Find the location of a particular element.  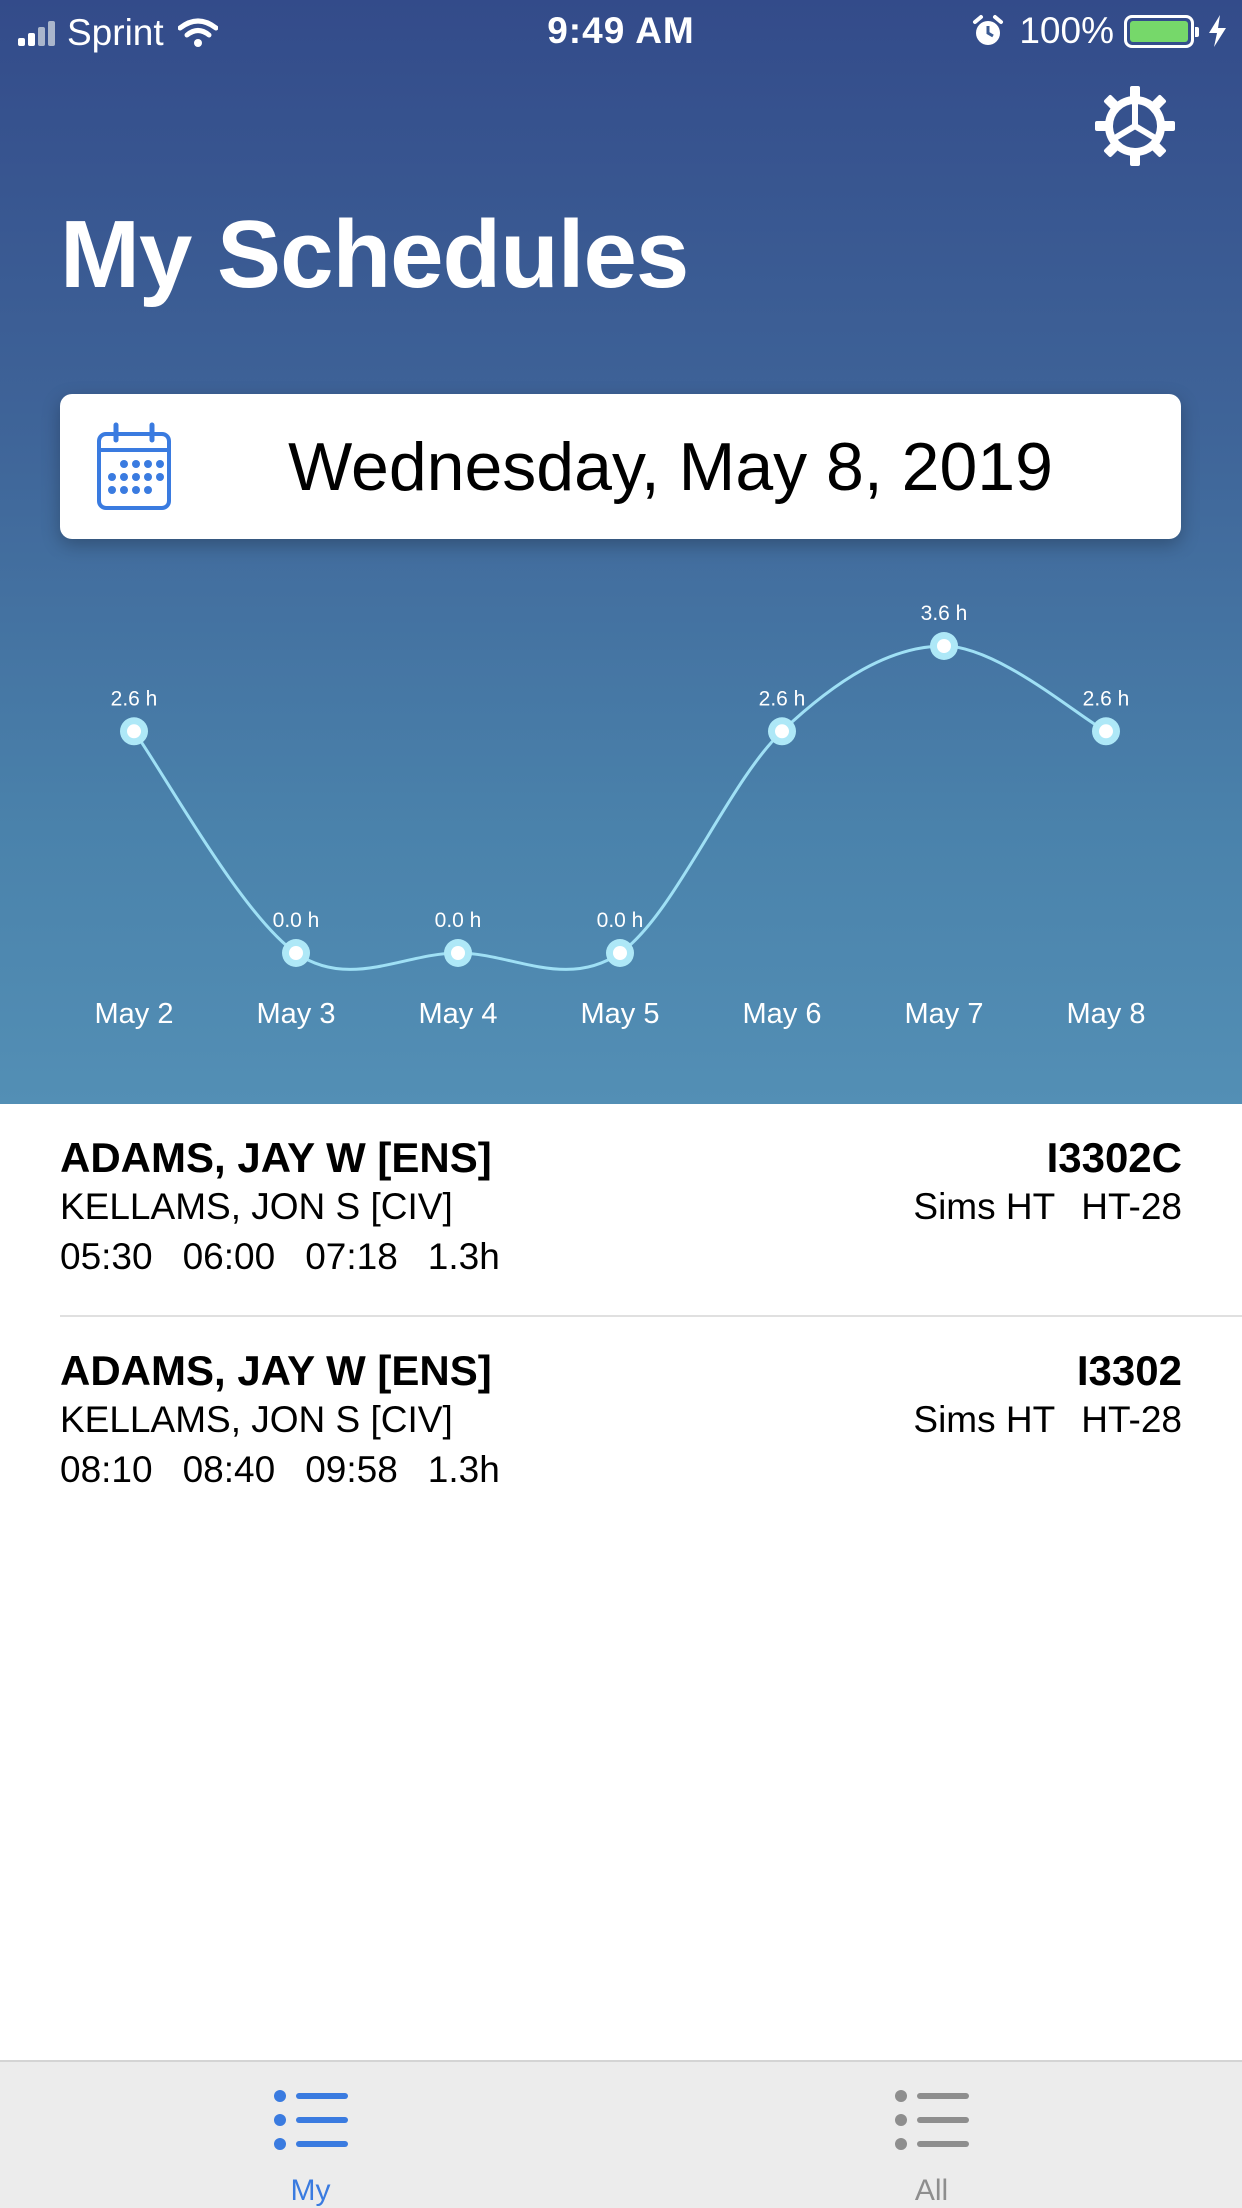

x-tick-label: May 7 is located at coordinates (944, 1014).